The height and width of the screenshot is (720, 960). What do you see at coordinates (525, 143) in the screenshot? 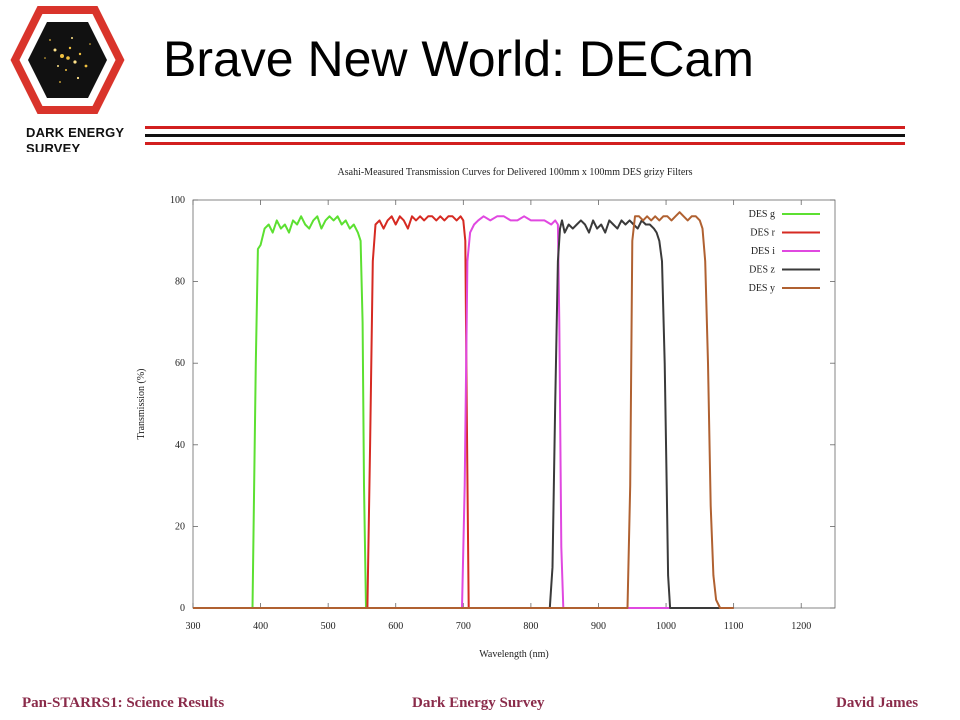
I see `title-rule-red-bottom` at bounding box center [525, 143].